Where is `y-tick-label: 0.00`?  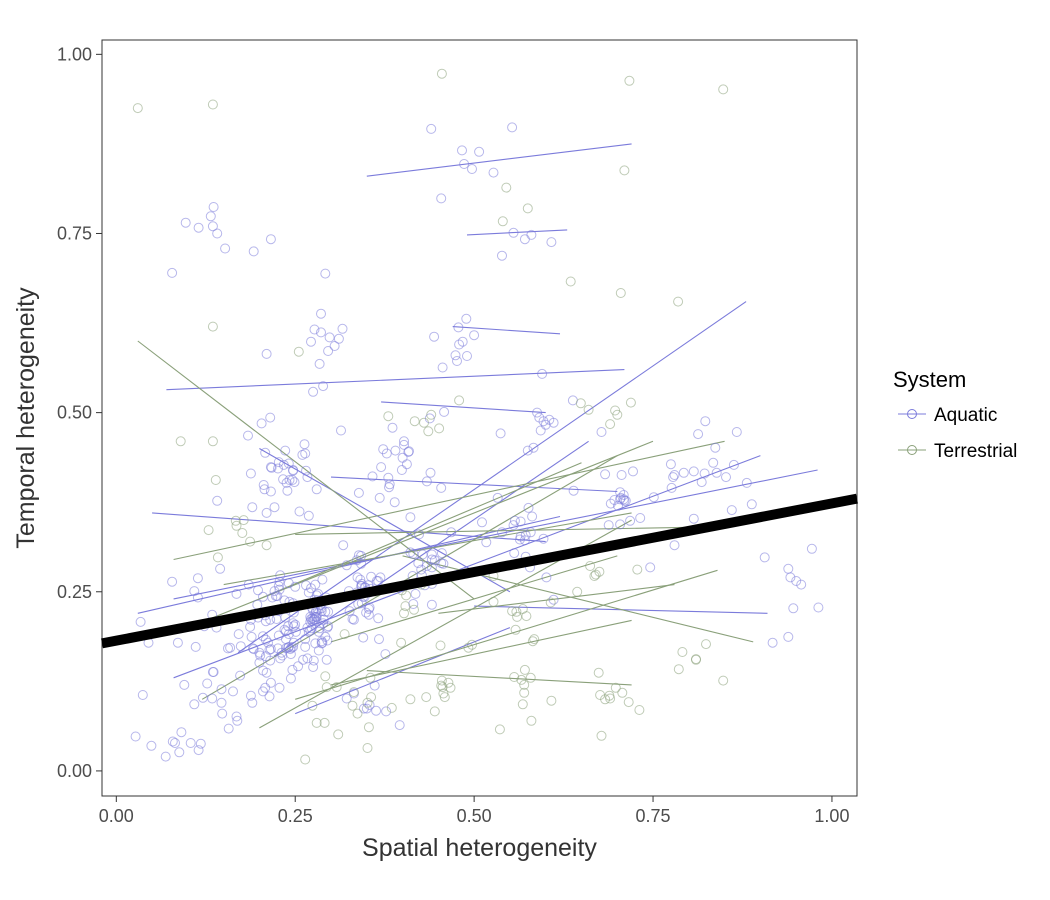 y-tick-label: 0.00 is located at coordinates (74, 771).